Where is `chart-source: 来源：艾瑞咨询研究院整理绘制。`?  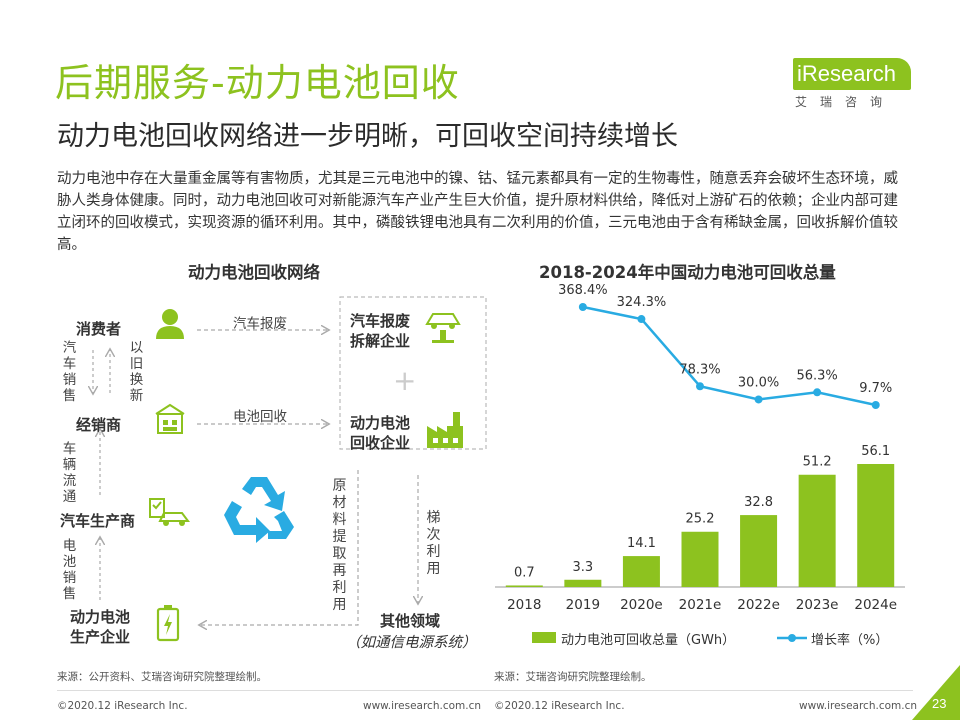
chart-source: 来源：艾瑞咨询研究院整理绘制。 is located at coordinates (573, 677).